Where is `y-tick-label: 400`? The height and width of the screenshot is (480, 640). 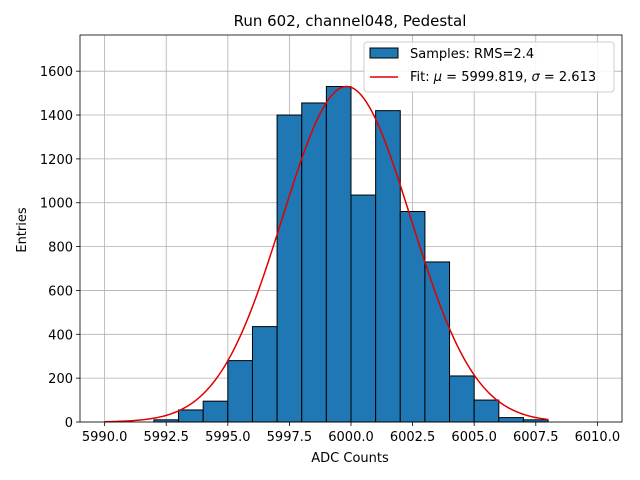
y-tick-label: 400 is located at coordinates (60, 335).